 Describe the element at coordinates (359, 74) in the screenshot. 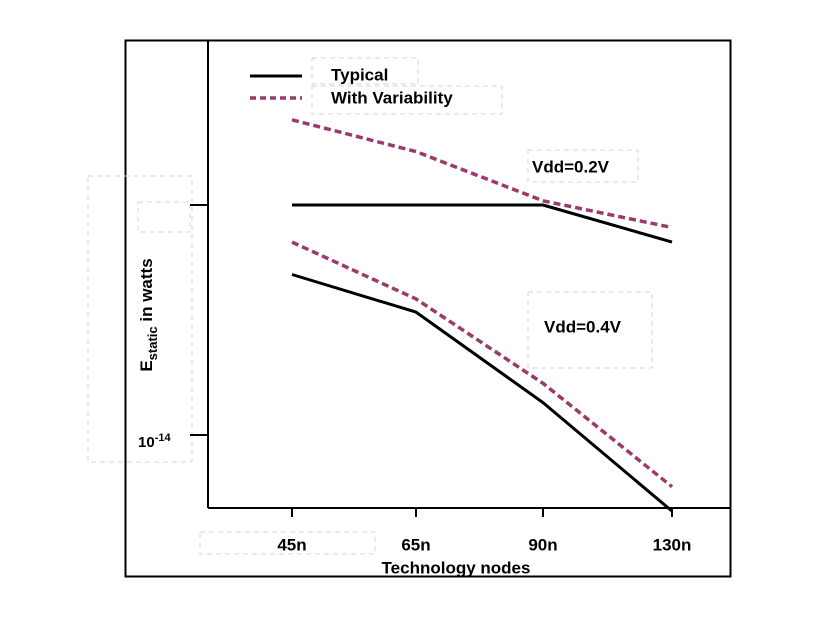

I see `legend-label-typical: Typical` at that location.